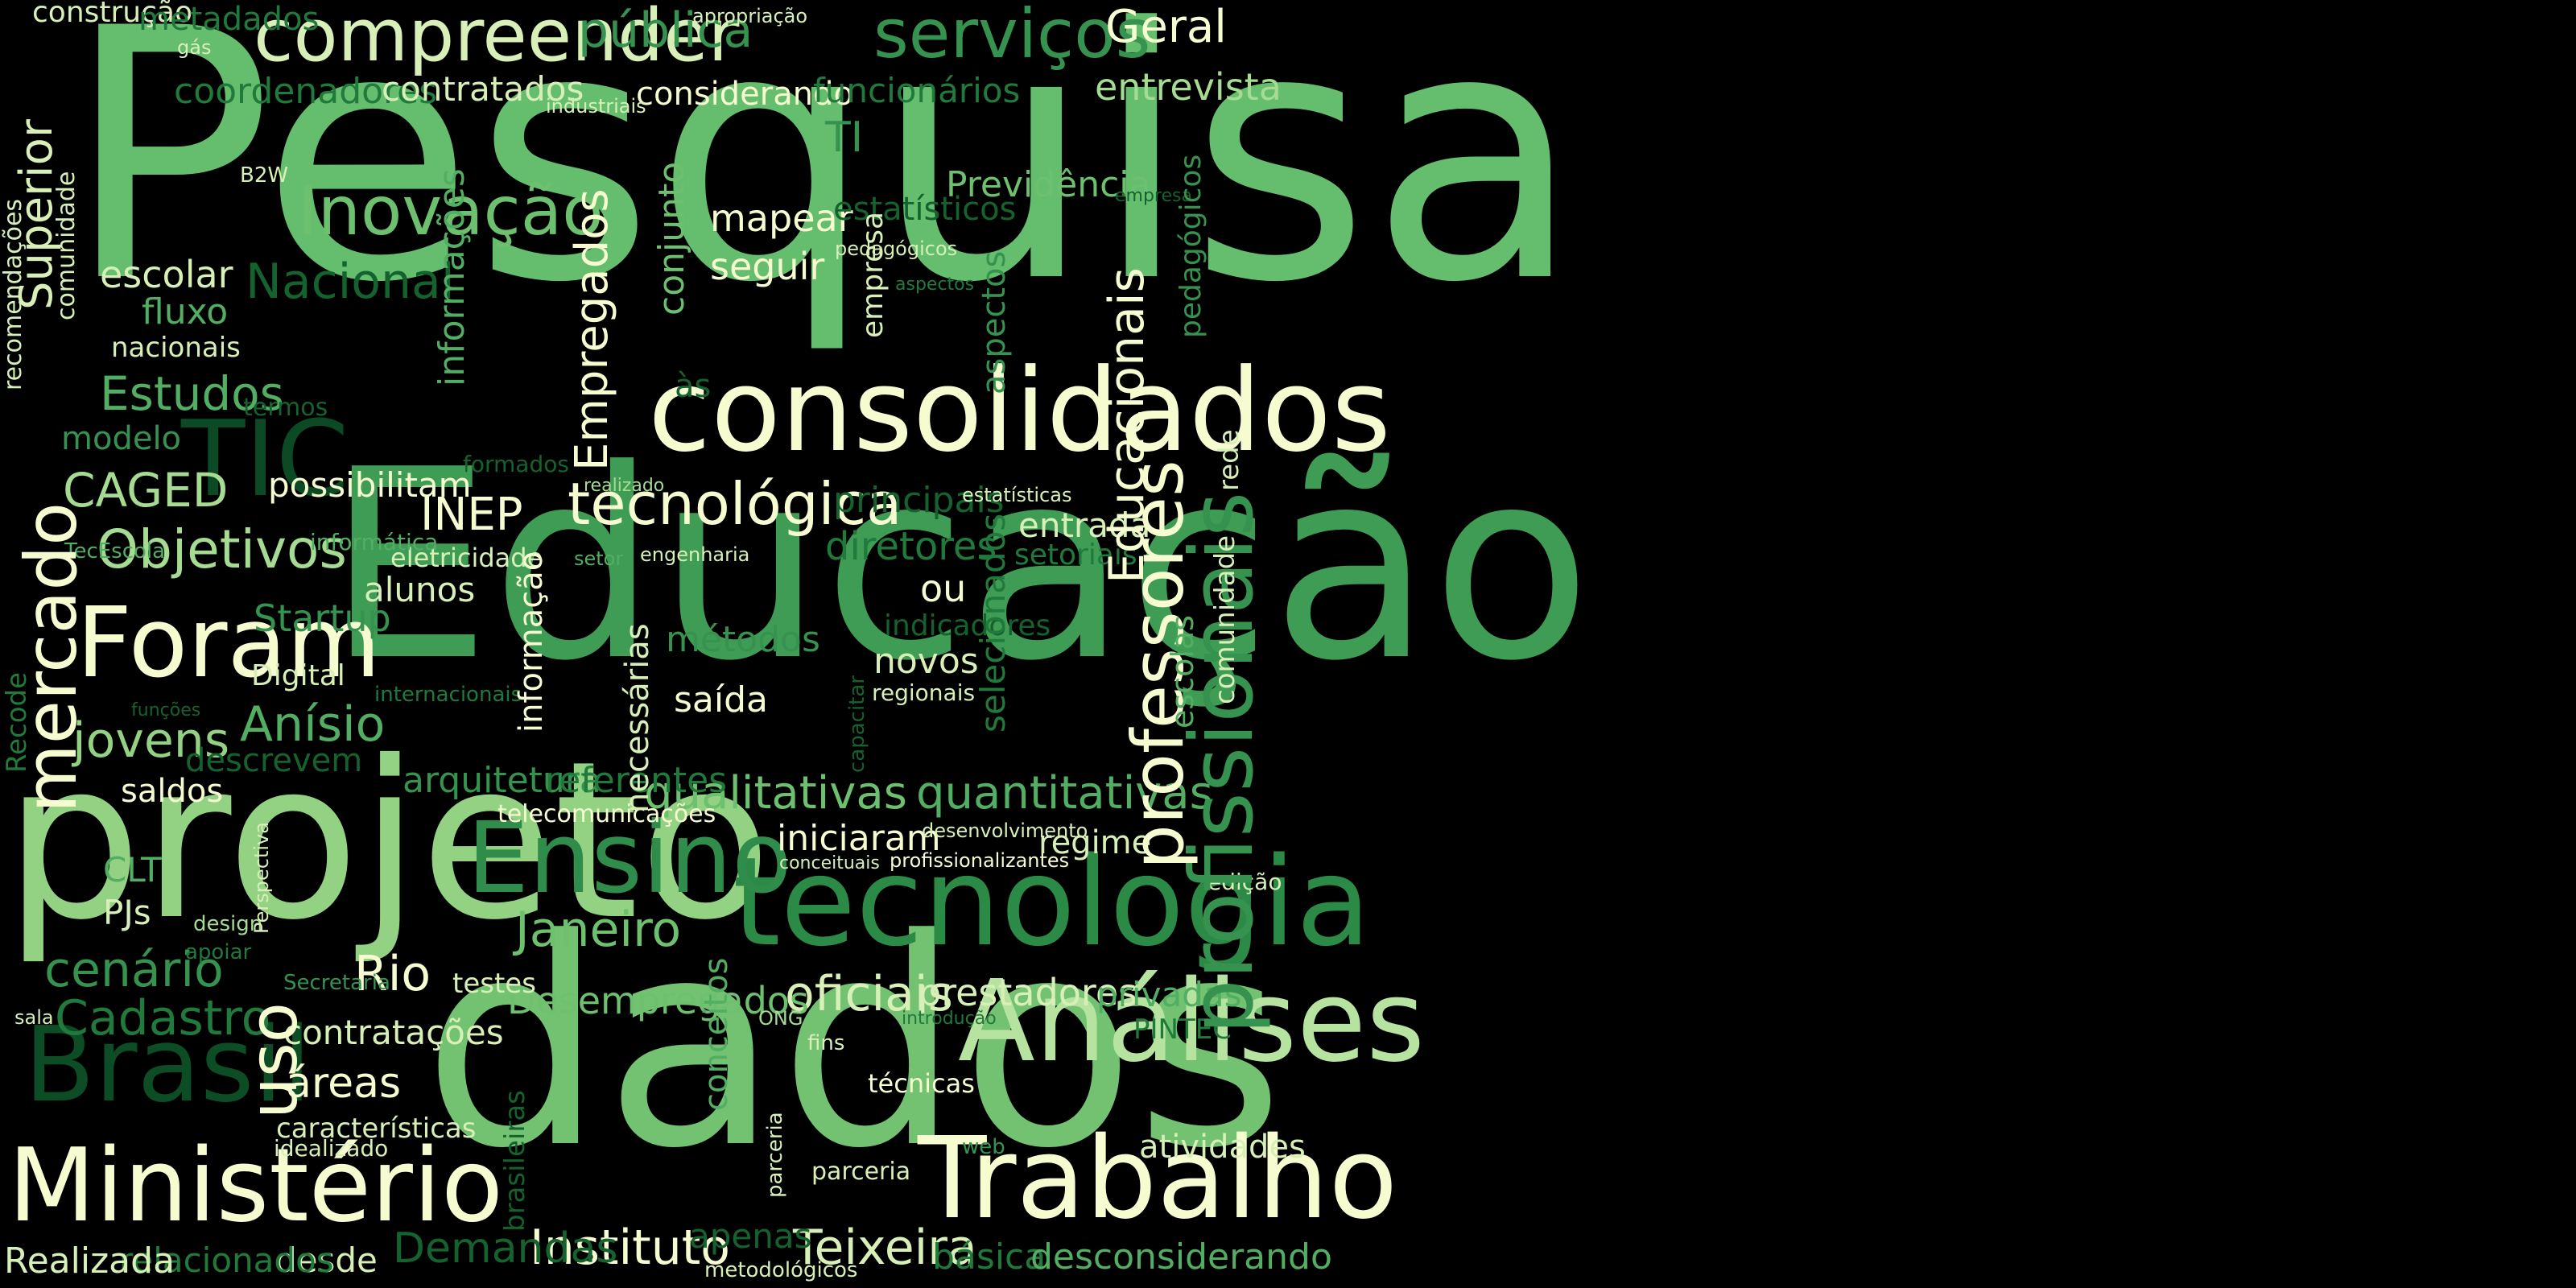 The height and width of the screenshot is (1288, 2576). Describe the element at coordinates (331, 1148) in the screenshot. I see `word-idealizado: idealizado` at that location.